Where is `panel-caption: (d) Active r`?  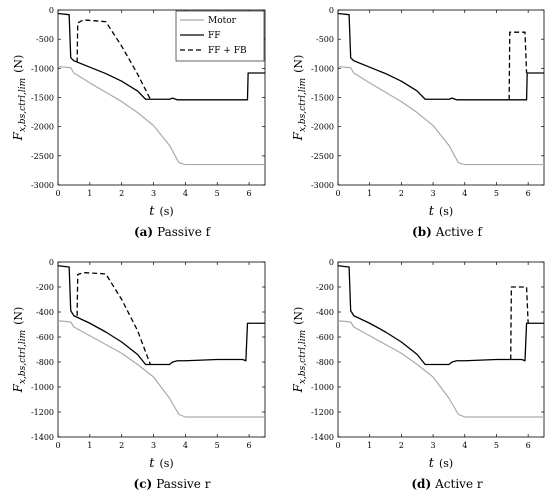
panel-caption: (d) Active r is located at coordinates (446, 484).